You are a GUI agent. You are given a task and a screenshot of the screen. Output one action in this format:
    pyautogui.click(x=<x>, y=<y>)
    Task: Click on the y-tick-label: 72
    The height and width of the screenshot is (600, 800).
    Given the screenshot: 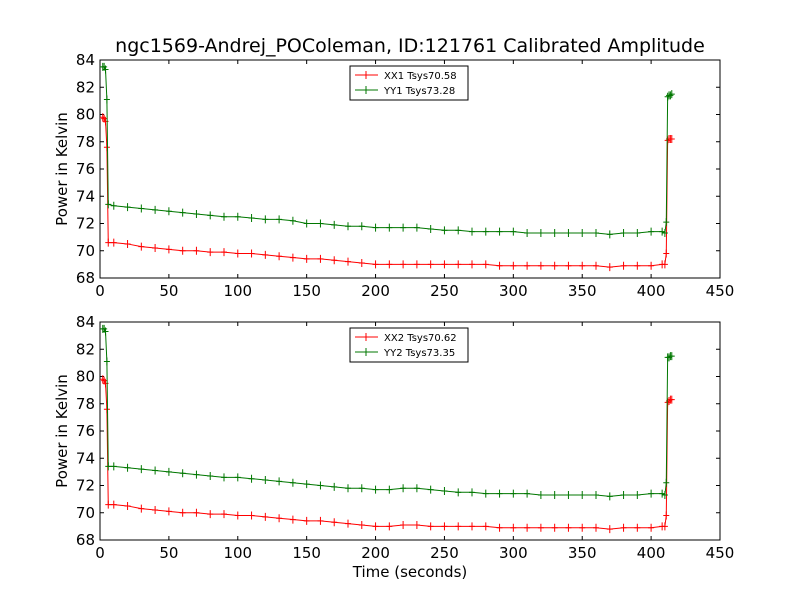 What is the action you would take?
    pyautogui.click(x=85, y=486)
    